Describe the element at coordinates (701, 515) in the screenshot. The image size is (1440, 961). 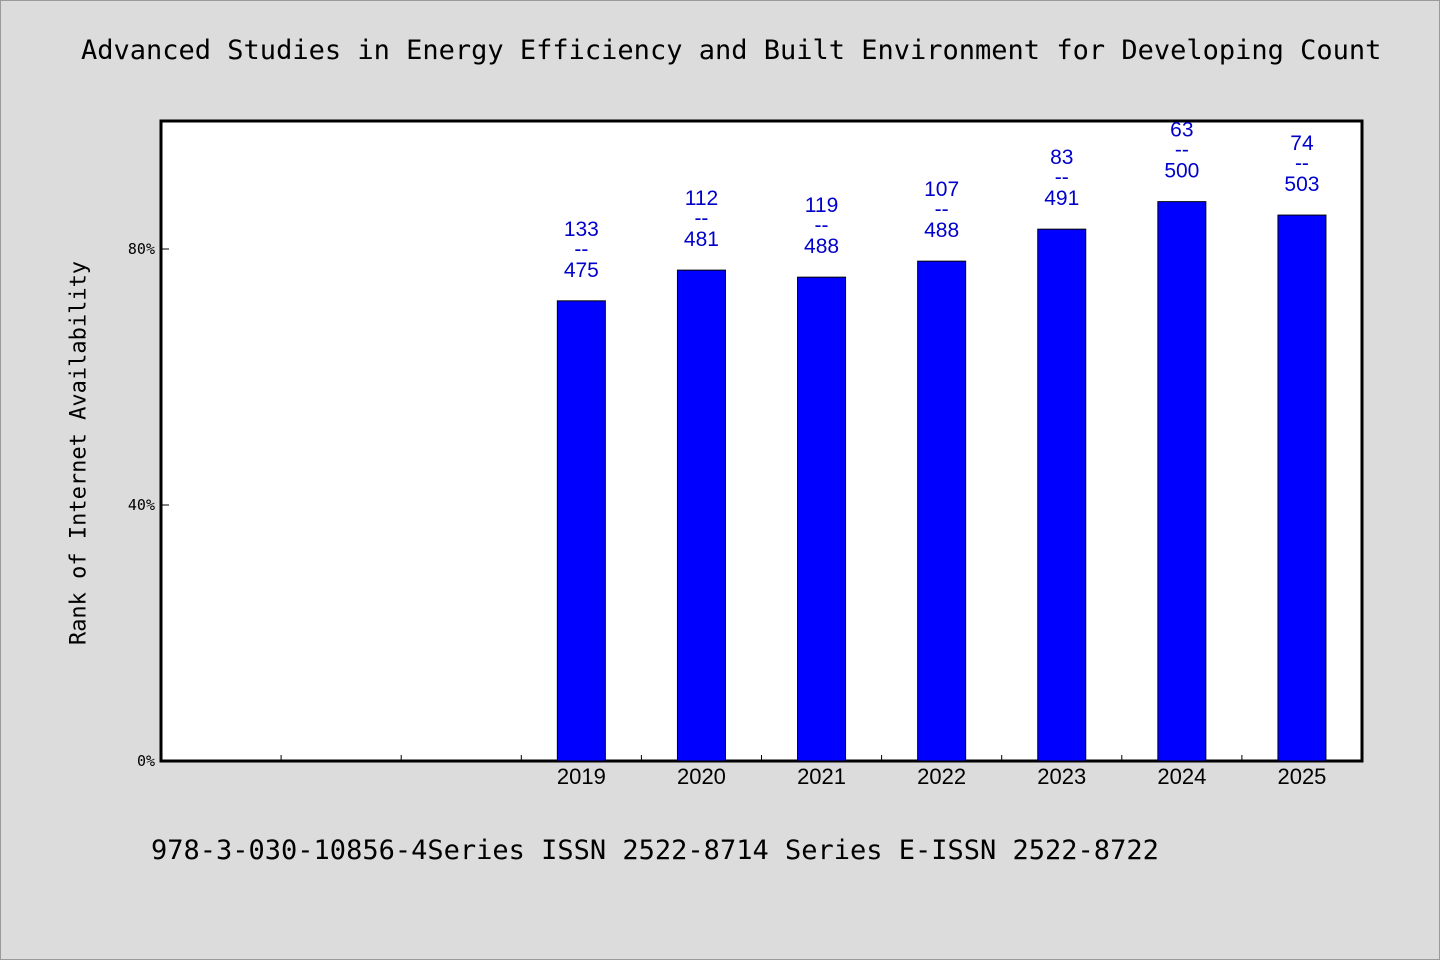
I see `bar-2020` at that location.